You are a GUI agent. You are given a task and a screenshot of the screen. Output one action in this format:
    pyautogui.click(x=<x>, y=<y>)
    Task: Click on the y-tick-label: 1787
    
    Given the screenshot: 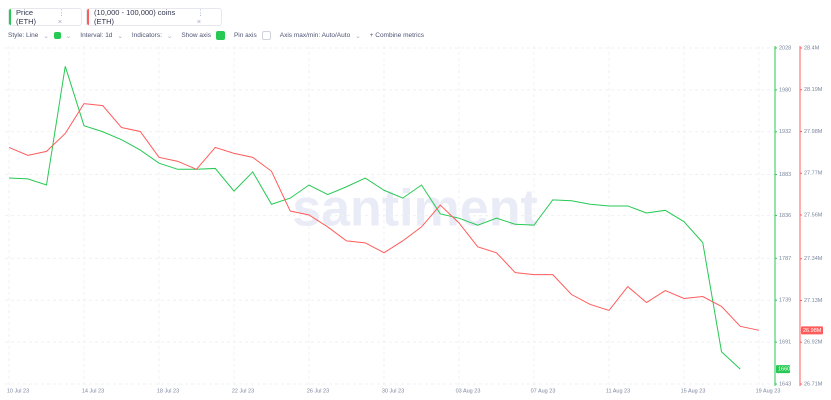 What is the action you would take?
    pyautogui.click(x=785, y=259)
    